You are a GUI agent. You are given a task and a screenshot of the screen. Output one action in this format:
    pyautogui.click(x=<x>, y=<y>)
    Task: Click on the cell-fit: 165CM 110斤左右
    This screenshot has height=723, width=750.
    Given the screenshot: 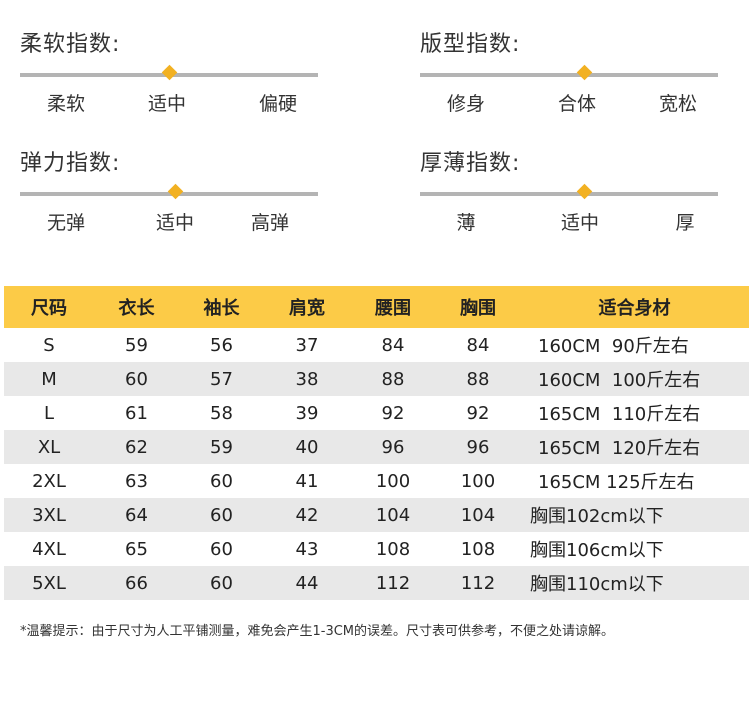 What is the action you would take?
    pyautogui.click(x=619, y=414)
    